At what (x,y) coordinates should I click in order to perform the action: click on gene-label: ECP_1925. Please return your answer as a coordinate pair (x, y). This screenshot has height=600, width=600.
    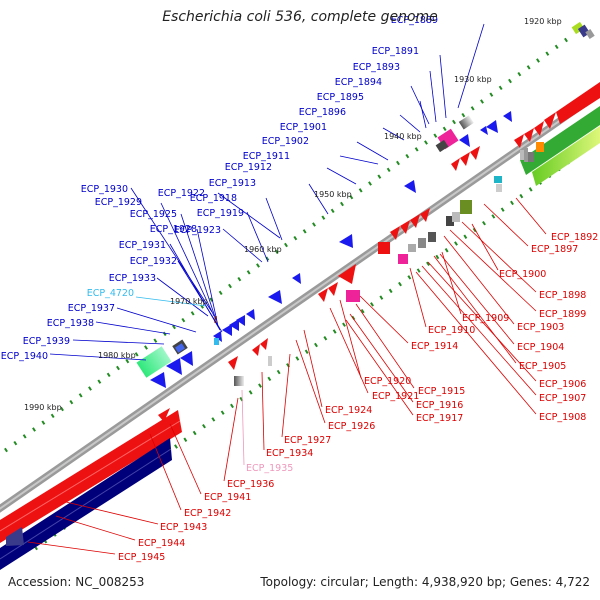
    Looking at the image, I should click on (153, 214).